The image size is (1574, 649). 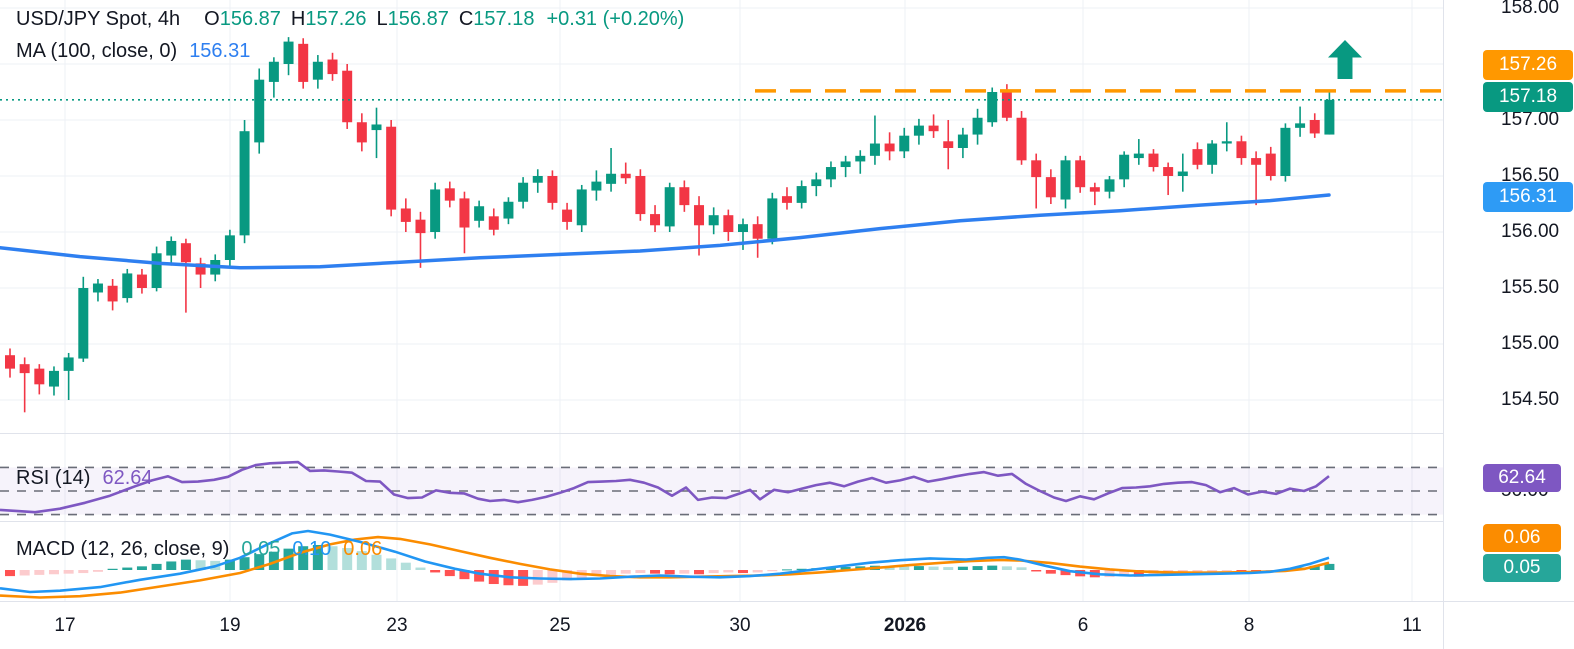 I want to click on time-axis-label: 2026, so click(x=905, y=625).